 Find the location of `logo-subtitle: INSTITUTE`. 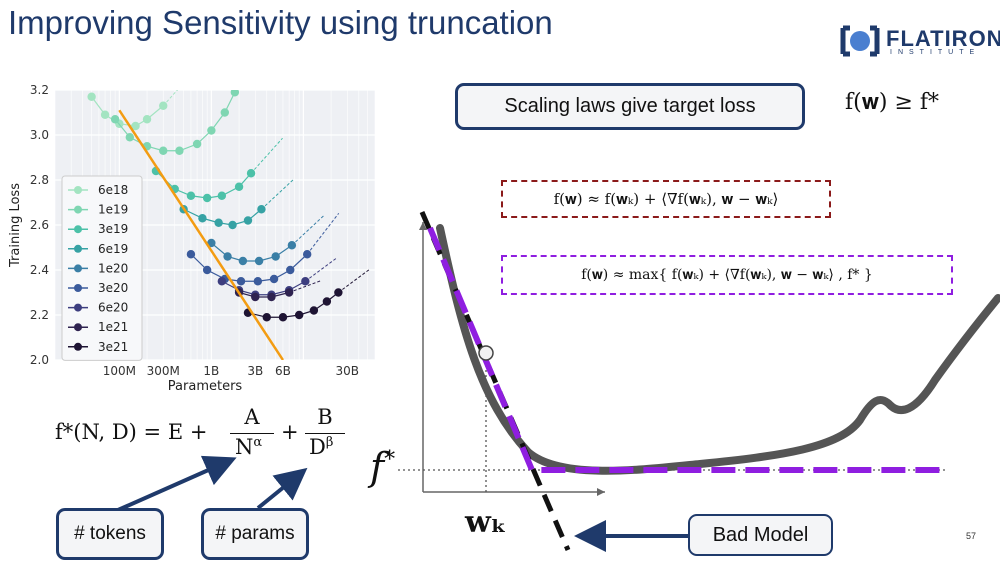

logo-subtitle: INSTITUTE is located at coordinates (935, 52).